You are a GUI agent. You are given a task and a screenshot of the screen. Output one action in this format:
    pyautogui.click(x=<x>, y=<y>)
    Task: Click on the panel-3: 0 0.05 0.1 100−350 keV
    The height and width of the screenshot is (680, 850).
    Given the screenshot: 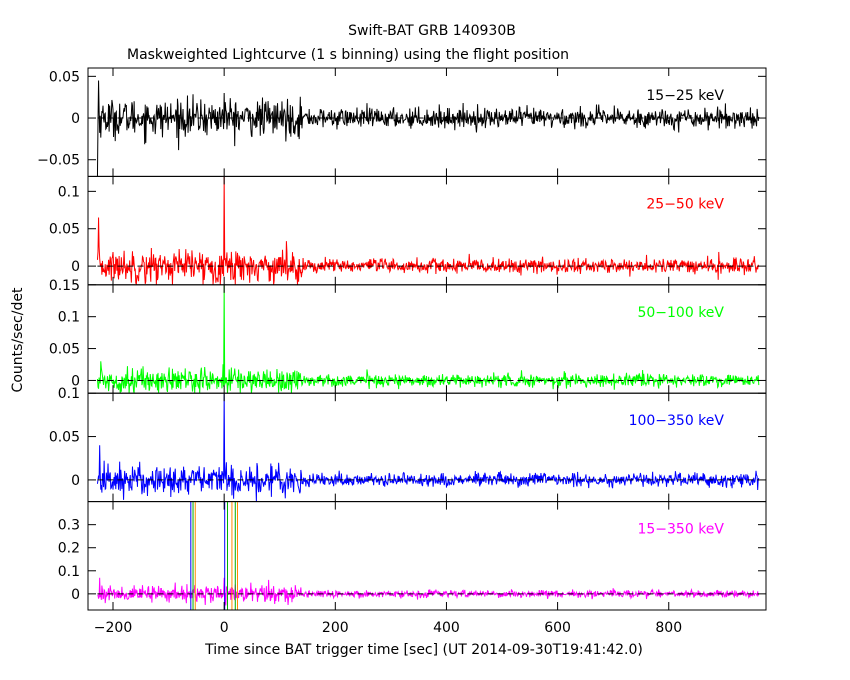 What is the action you would take?
    pyautogui.click(x=408, y=444)
    